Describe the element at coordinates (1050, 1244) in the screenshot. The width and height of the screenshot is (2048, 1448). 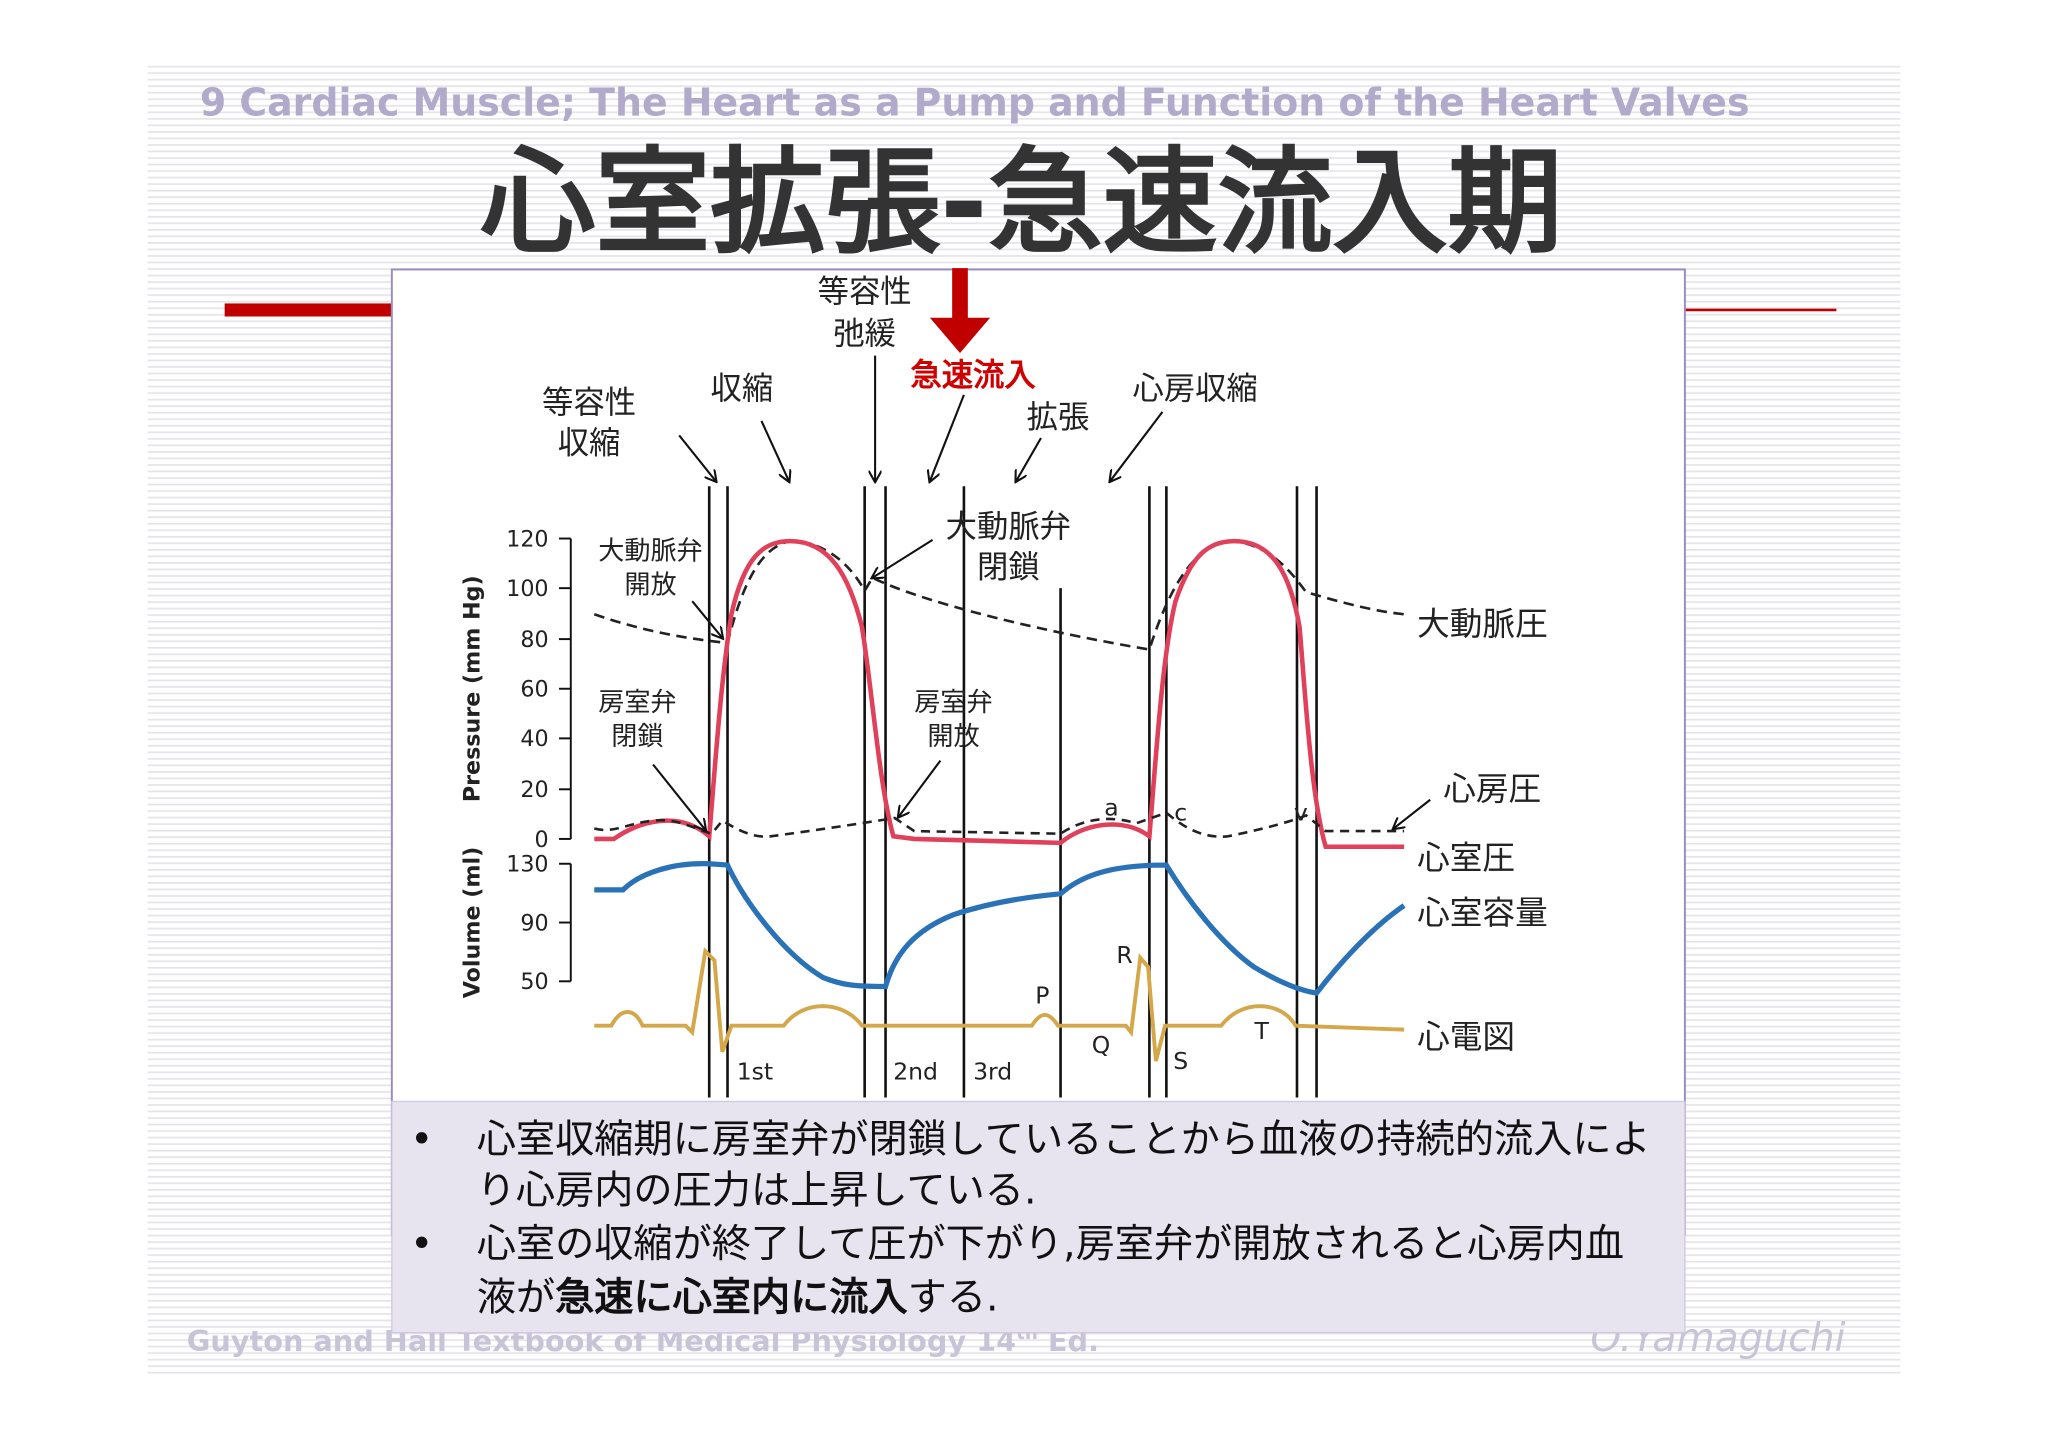
I see `bullet-text: 心室の収縮が終了して圧が下がり,房室弁が開放されると心房内血` at that location.